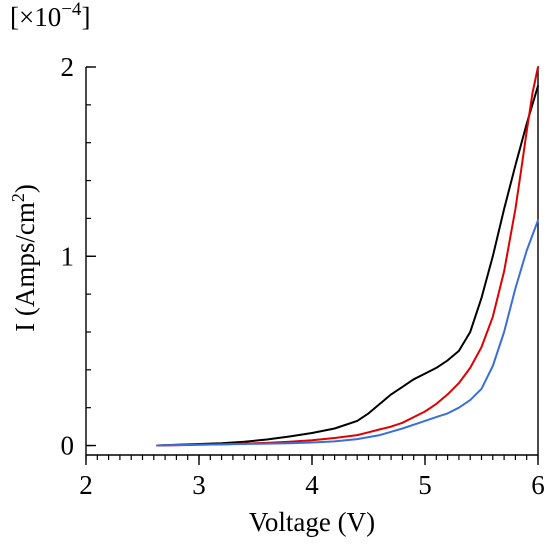 This screenshot has height=548, width=550. Describe the element at coordinates (68, 256) in the screenshot. I see `y-tick-label: 1` at that location.